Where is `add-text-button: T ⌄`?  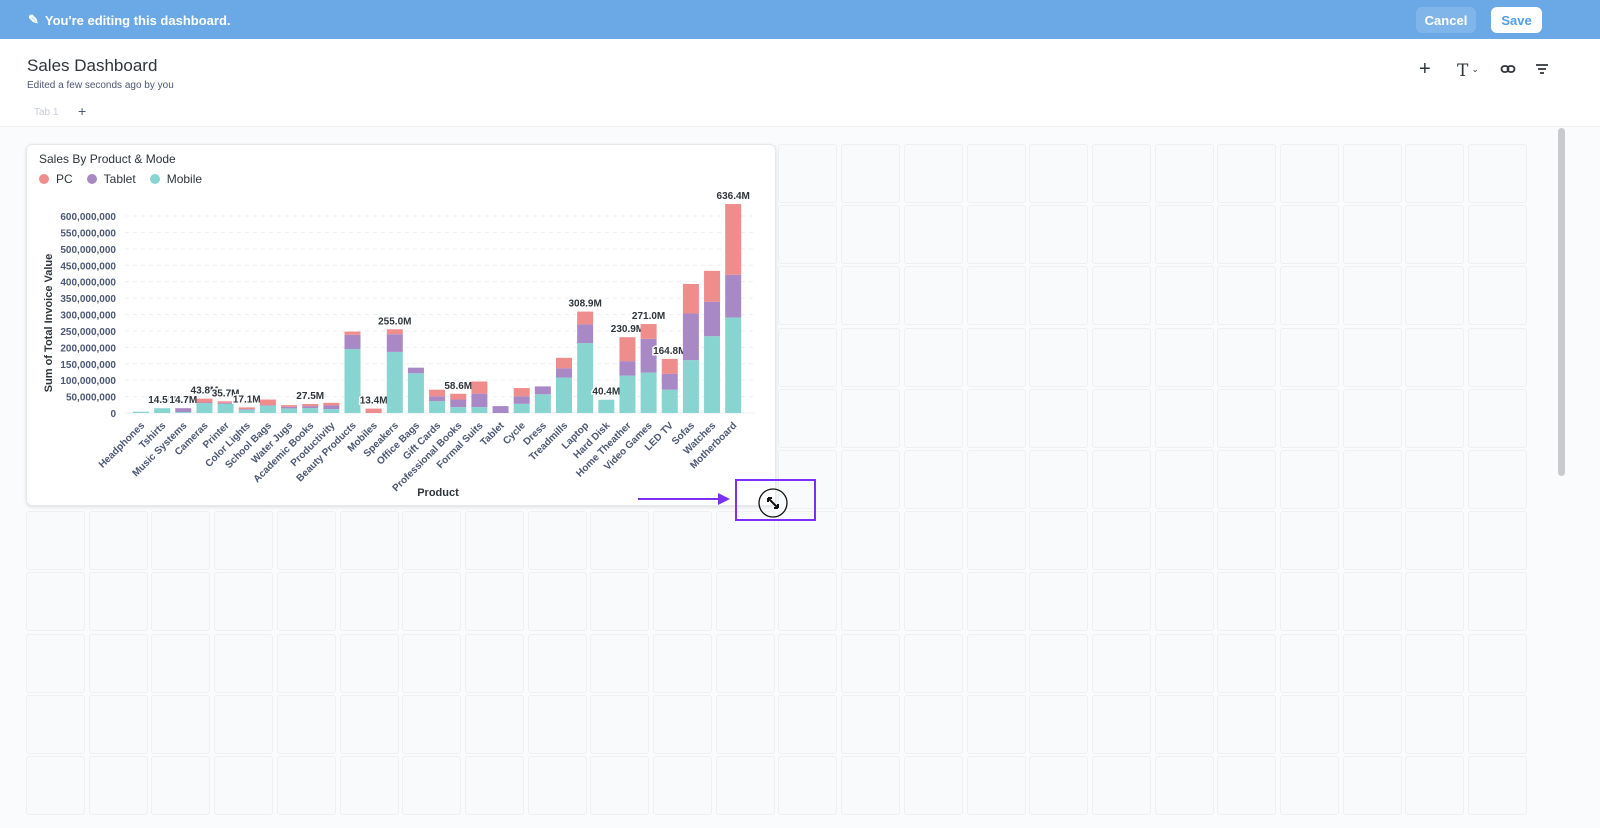
add-text-button: T ⌄ is located at coordinates (1468, 71).